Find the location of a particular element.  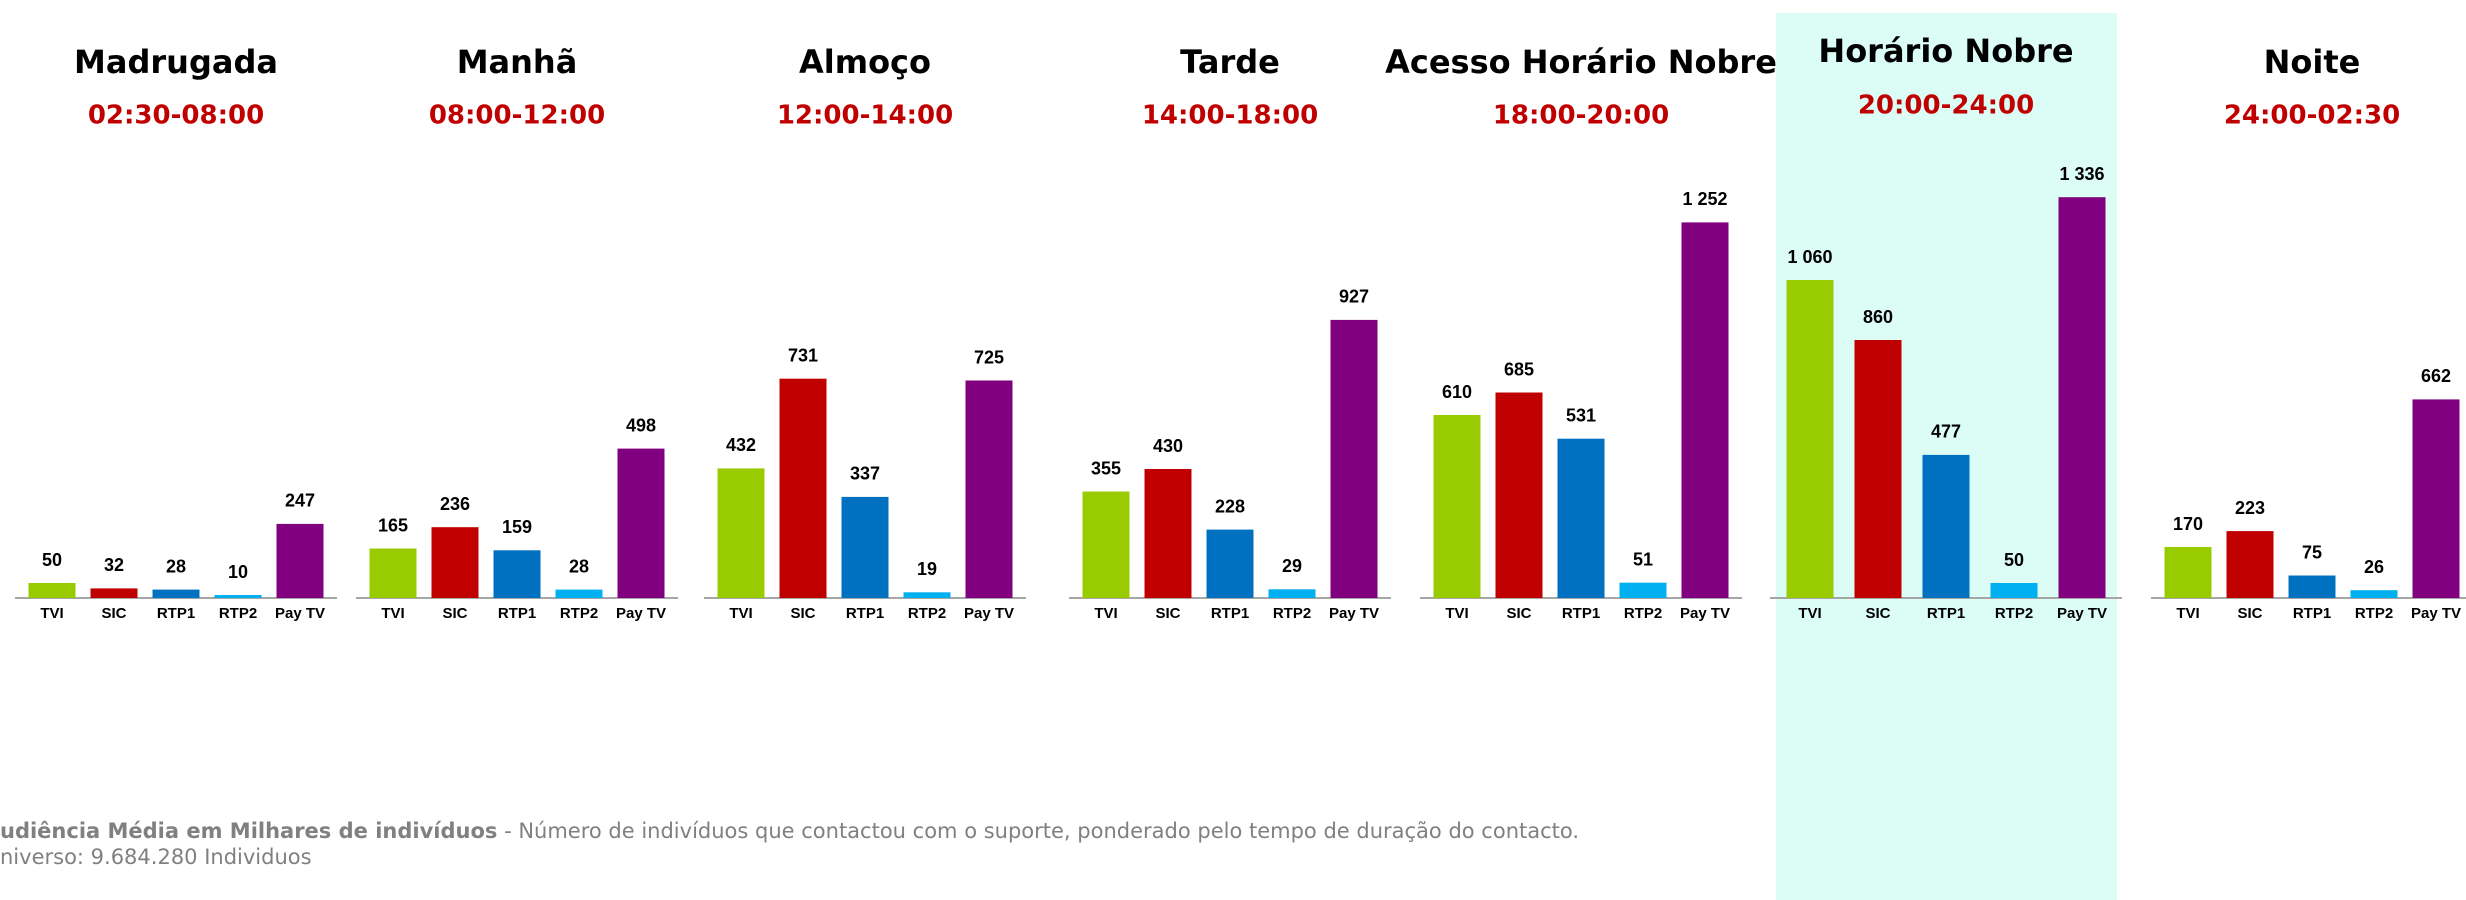

value-label: 860 is located at coordinates (1878, 317).